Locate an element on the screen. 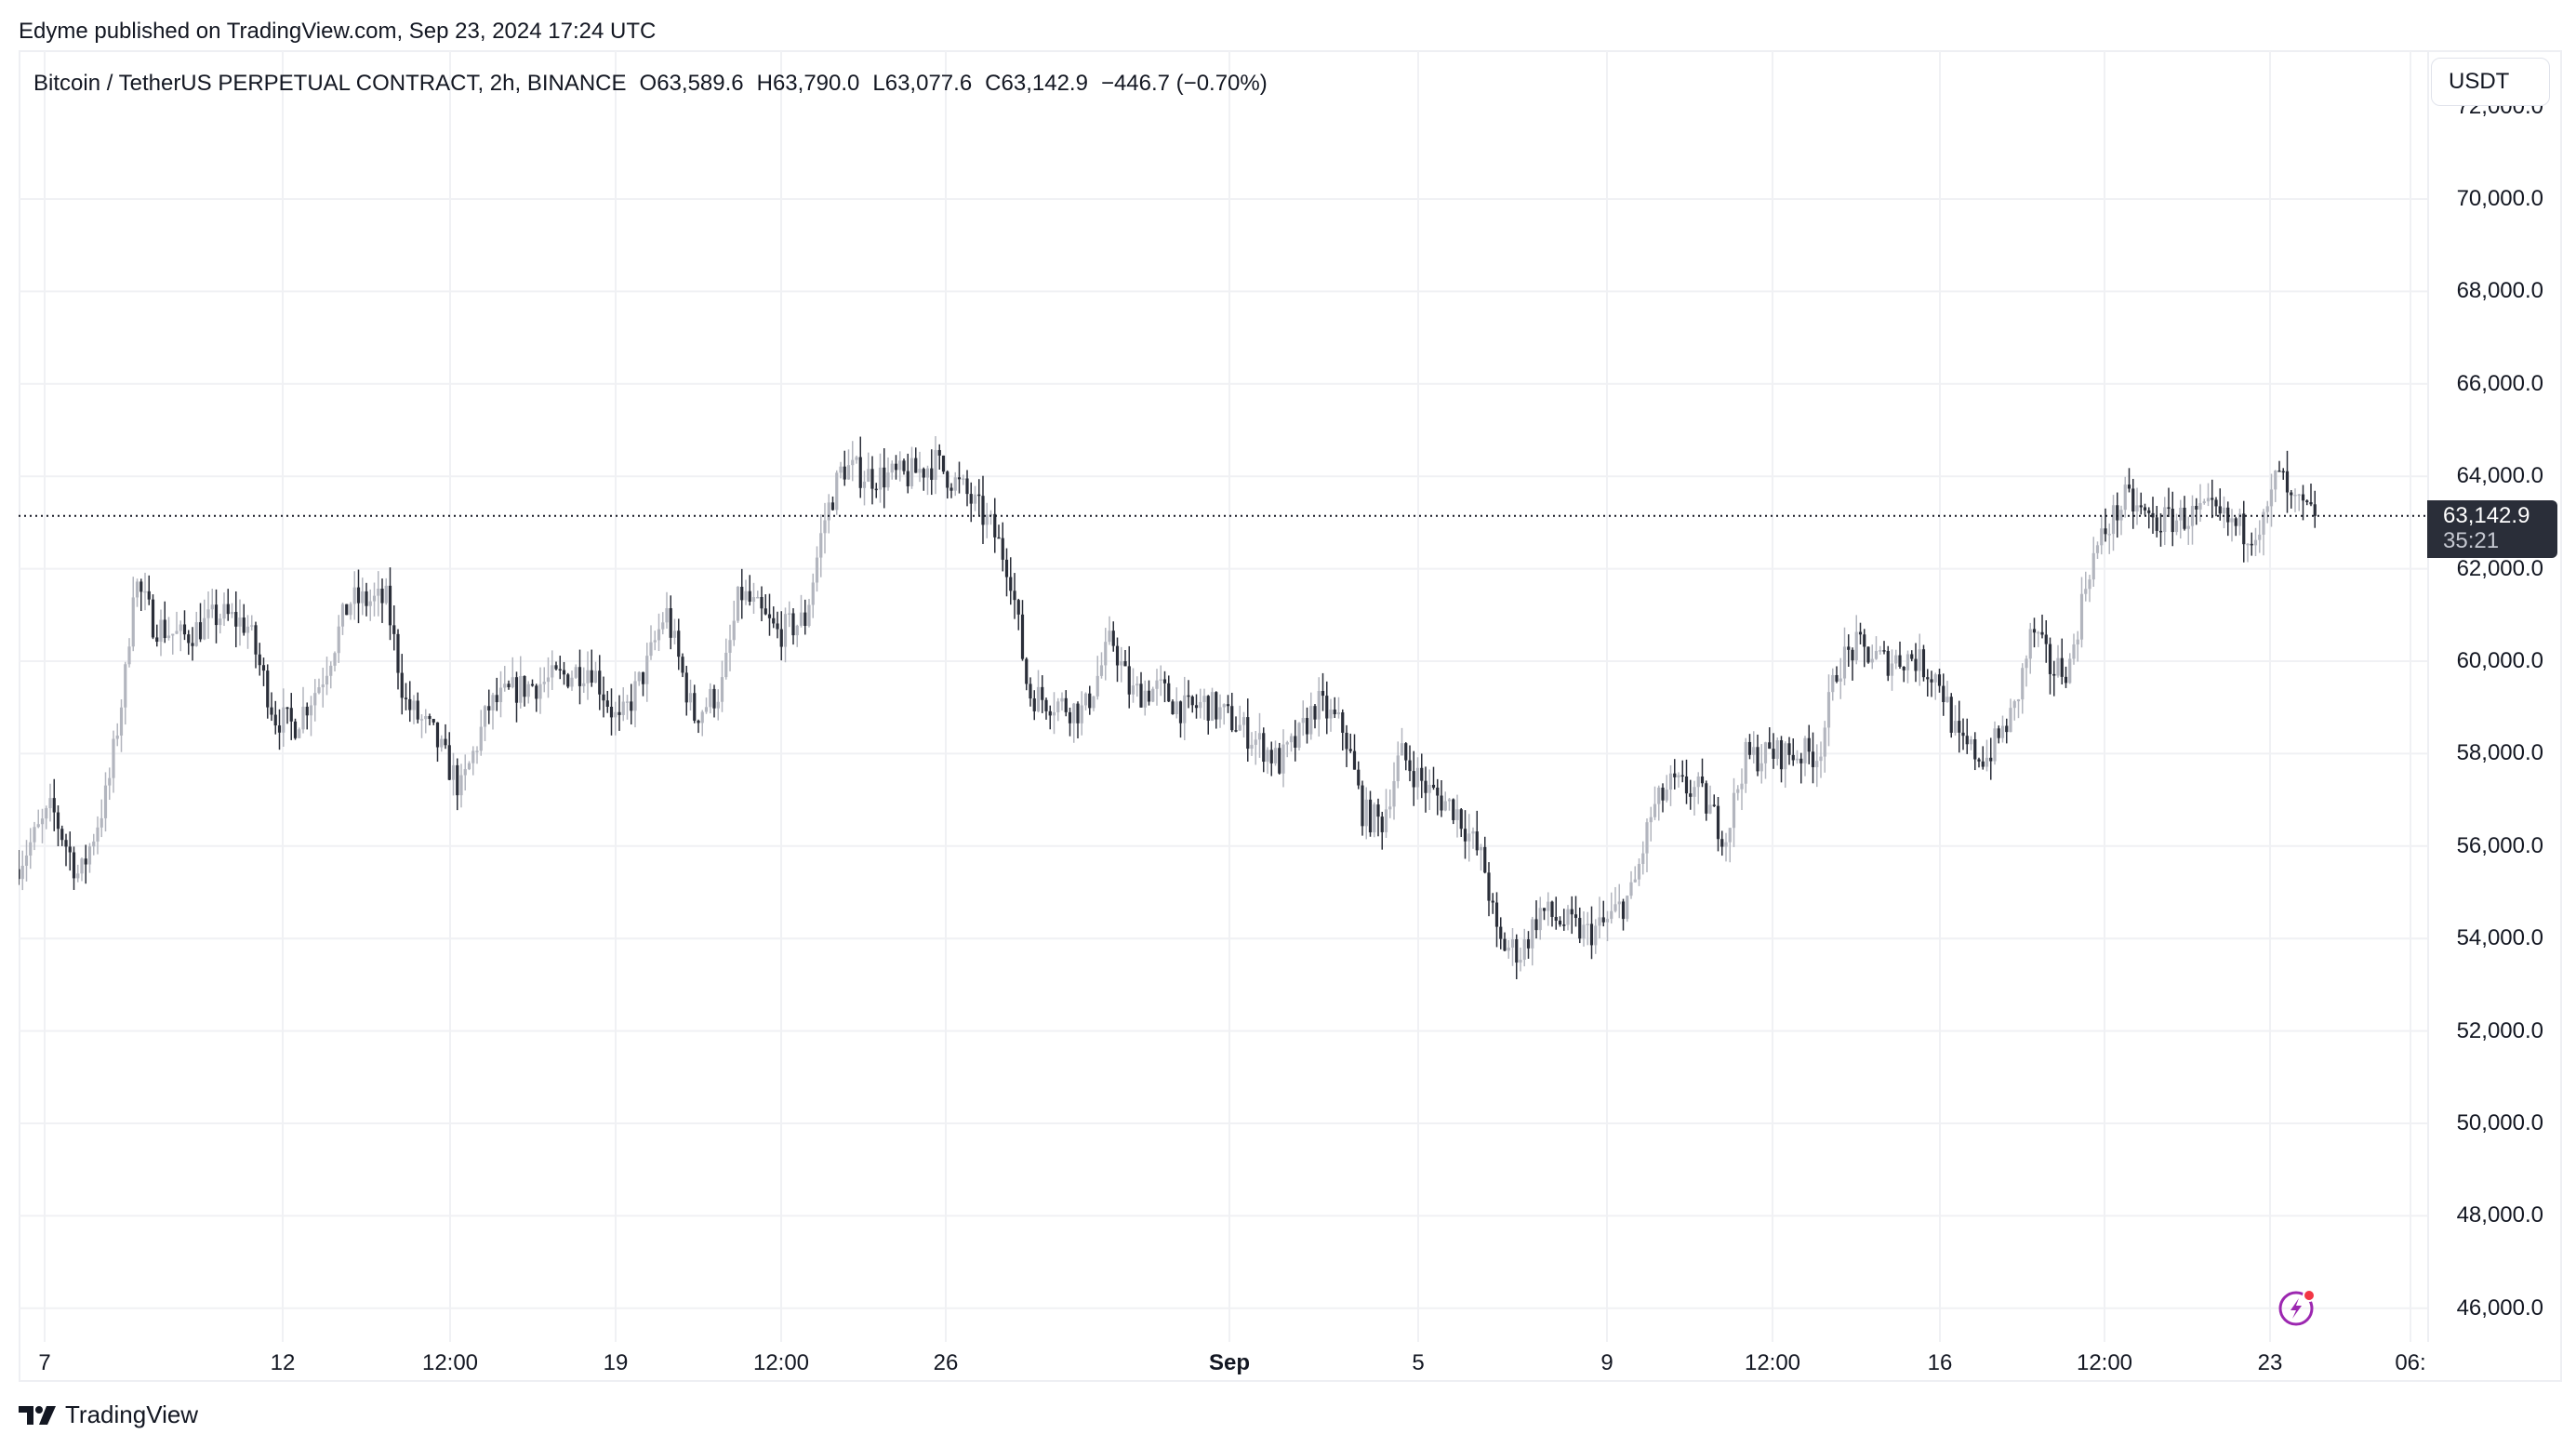 The width and height of the screenshot is (2576, 1447). price-tick-label: 46,000.0 is located at coordinates (2499, 1307).